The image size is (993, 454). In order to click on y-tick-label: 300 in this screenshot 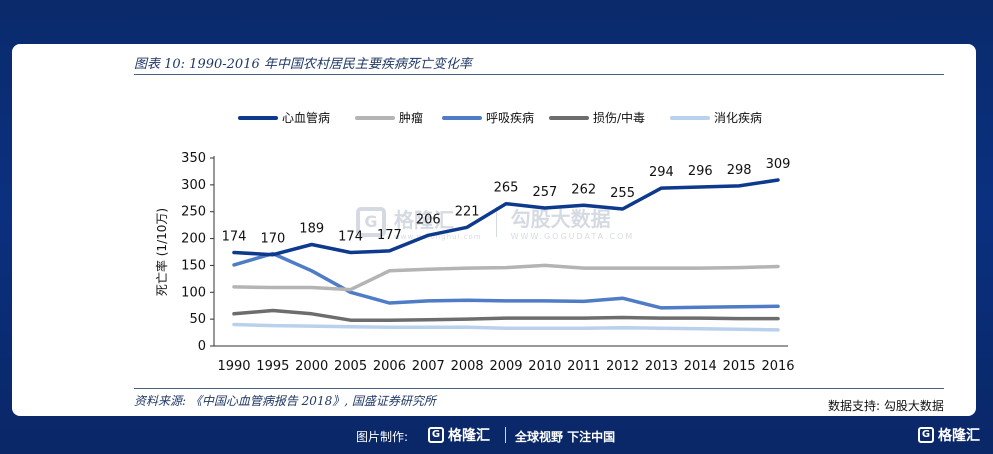, I will do `click(193, 185)`.